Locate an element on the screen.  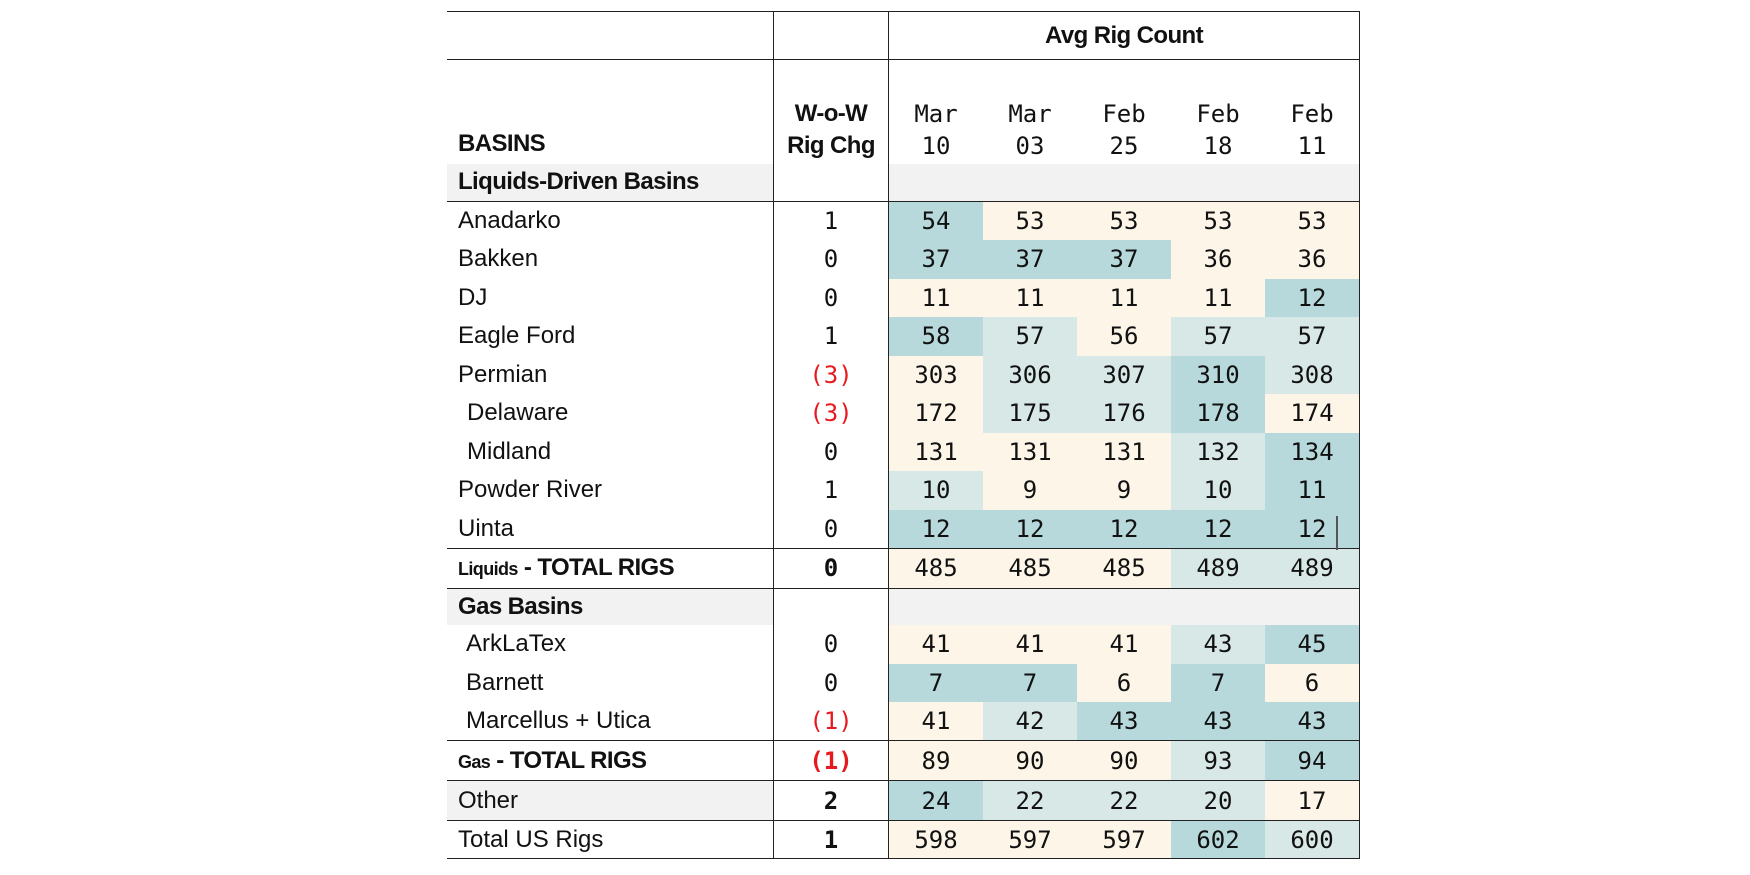
table-row: Permian (3) 303 306 307 310 308 is located at coordinates (903, 374).